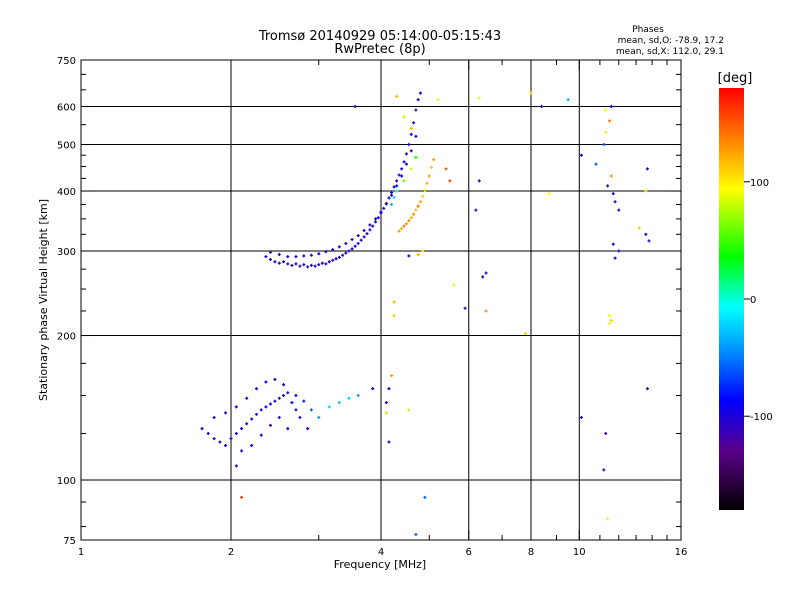 The width and height of the screenshot is (800, 604). I want to click on y-tick-label: 750, so click(66, 61).